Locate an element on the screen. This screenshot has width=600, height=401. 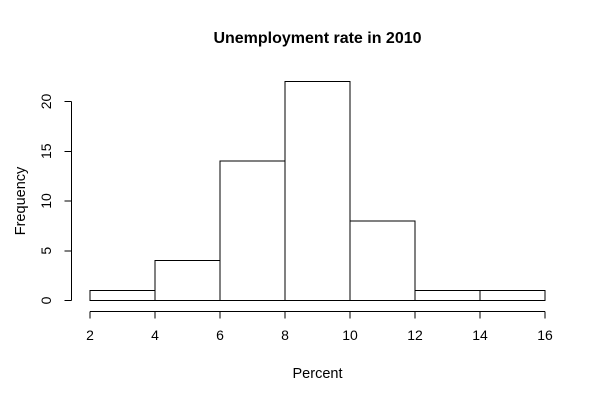
y-tick-label: 15 is located at coordinates (46, 151).